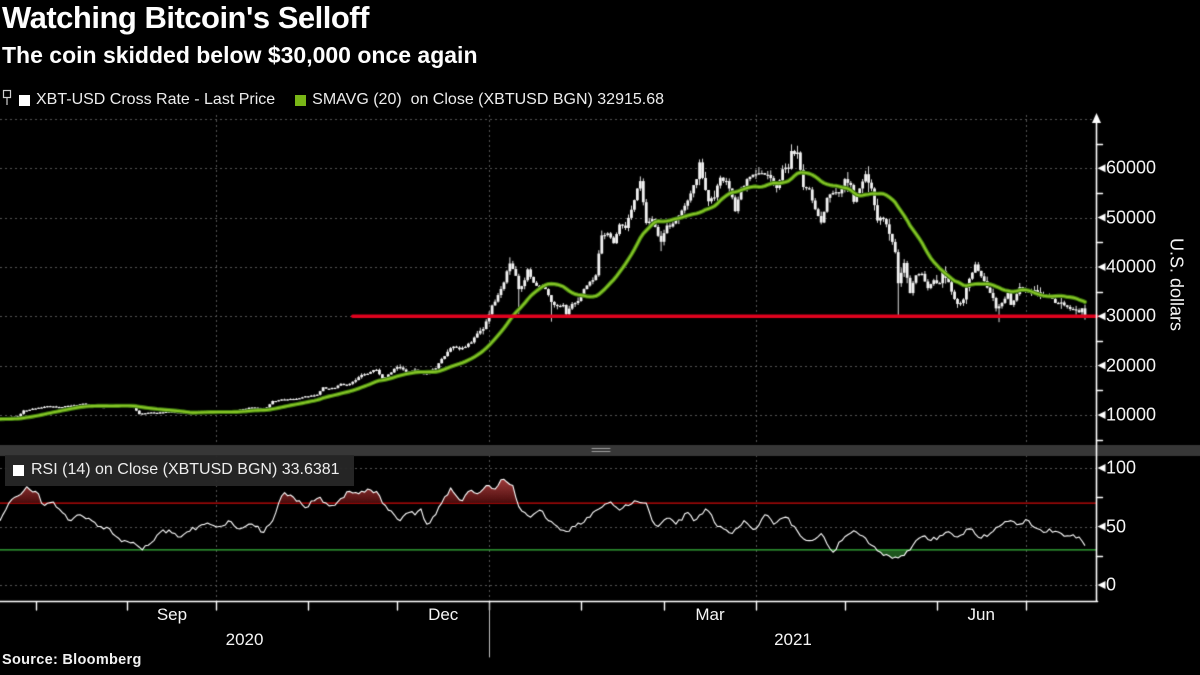 The image size is (1200, 675). I want to click on rsi-series-label: RSI (14) on Close (XBTUSD BGN) 33.6381, so click(185, 469).